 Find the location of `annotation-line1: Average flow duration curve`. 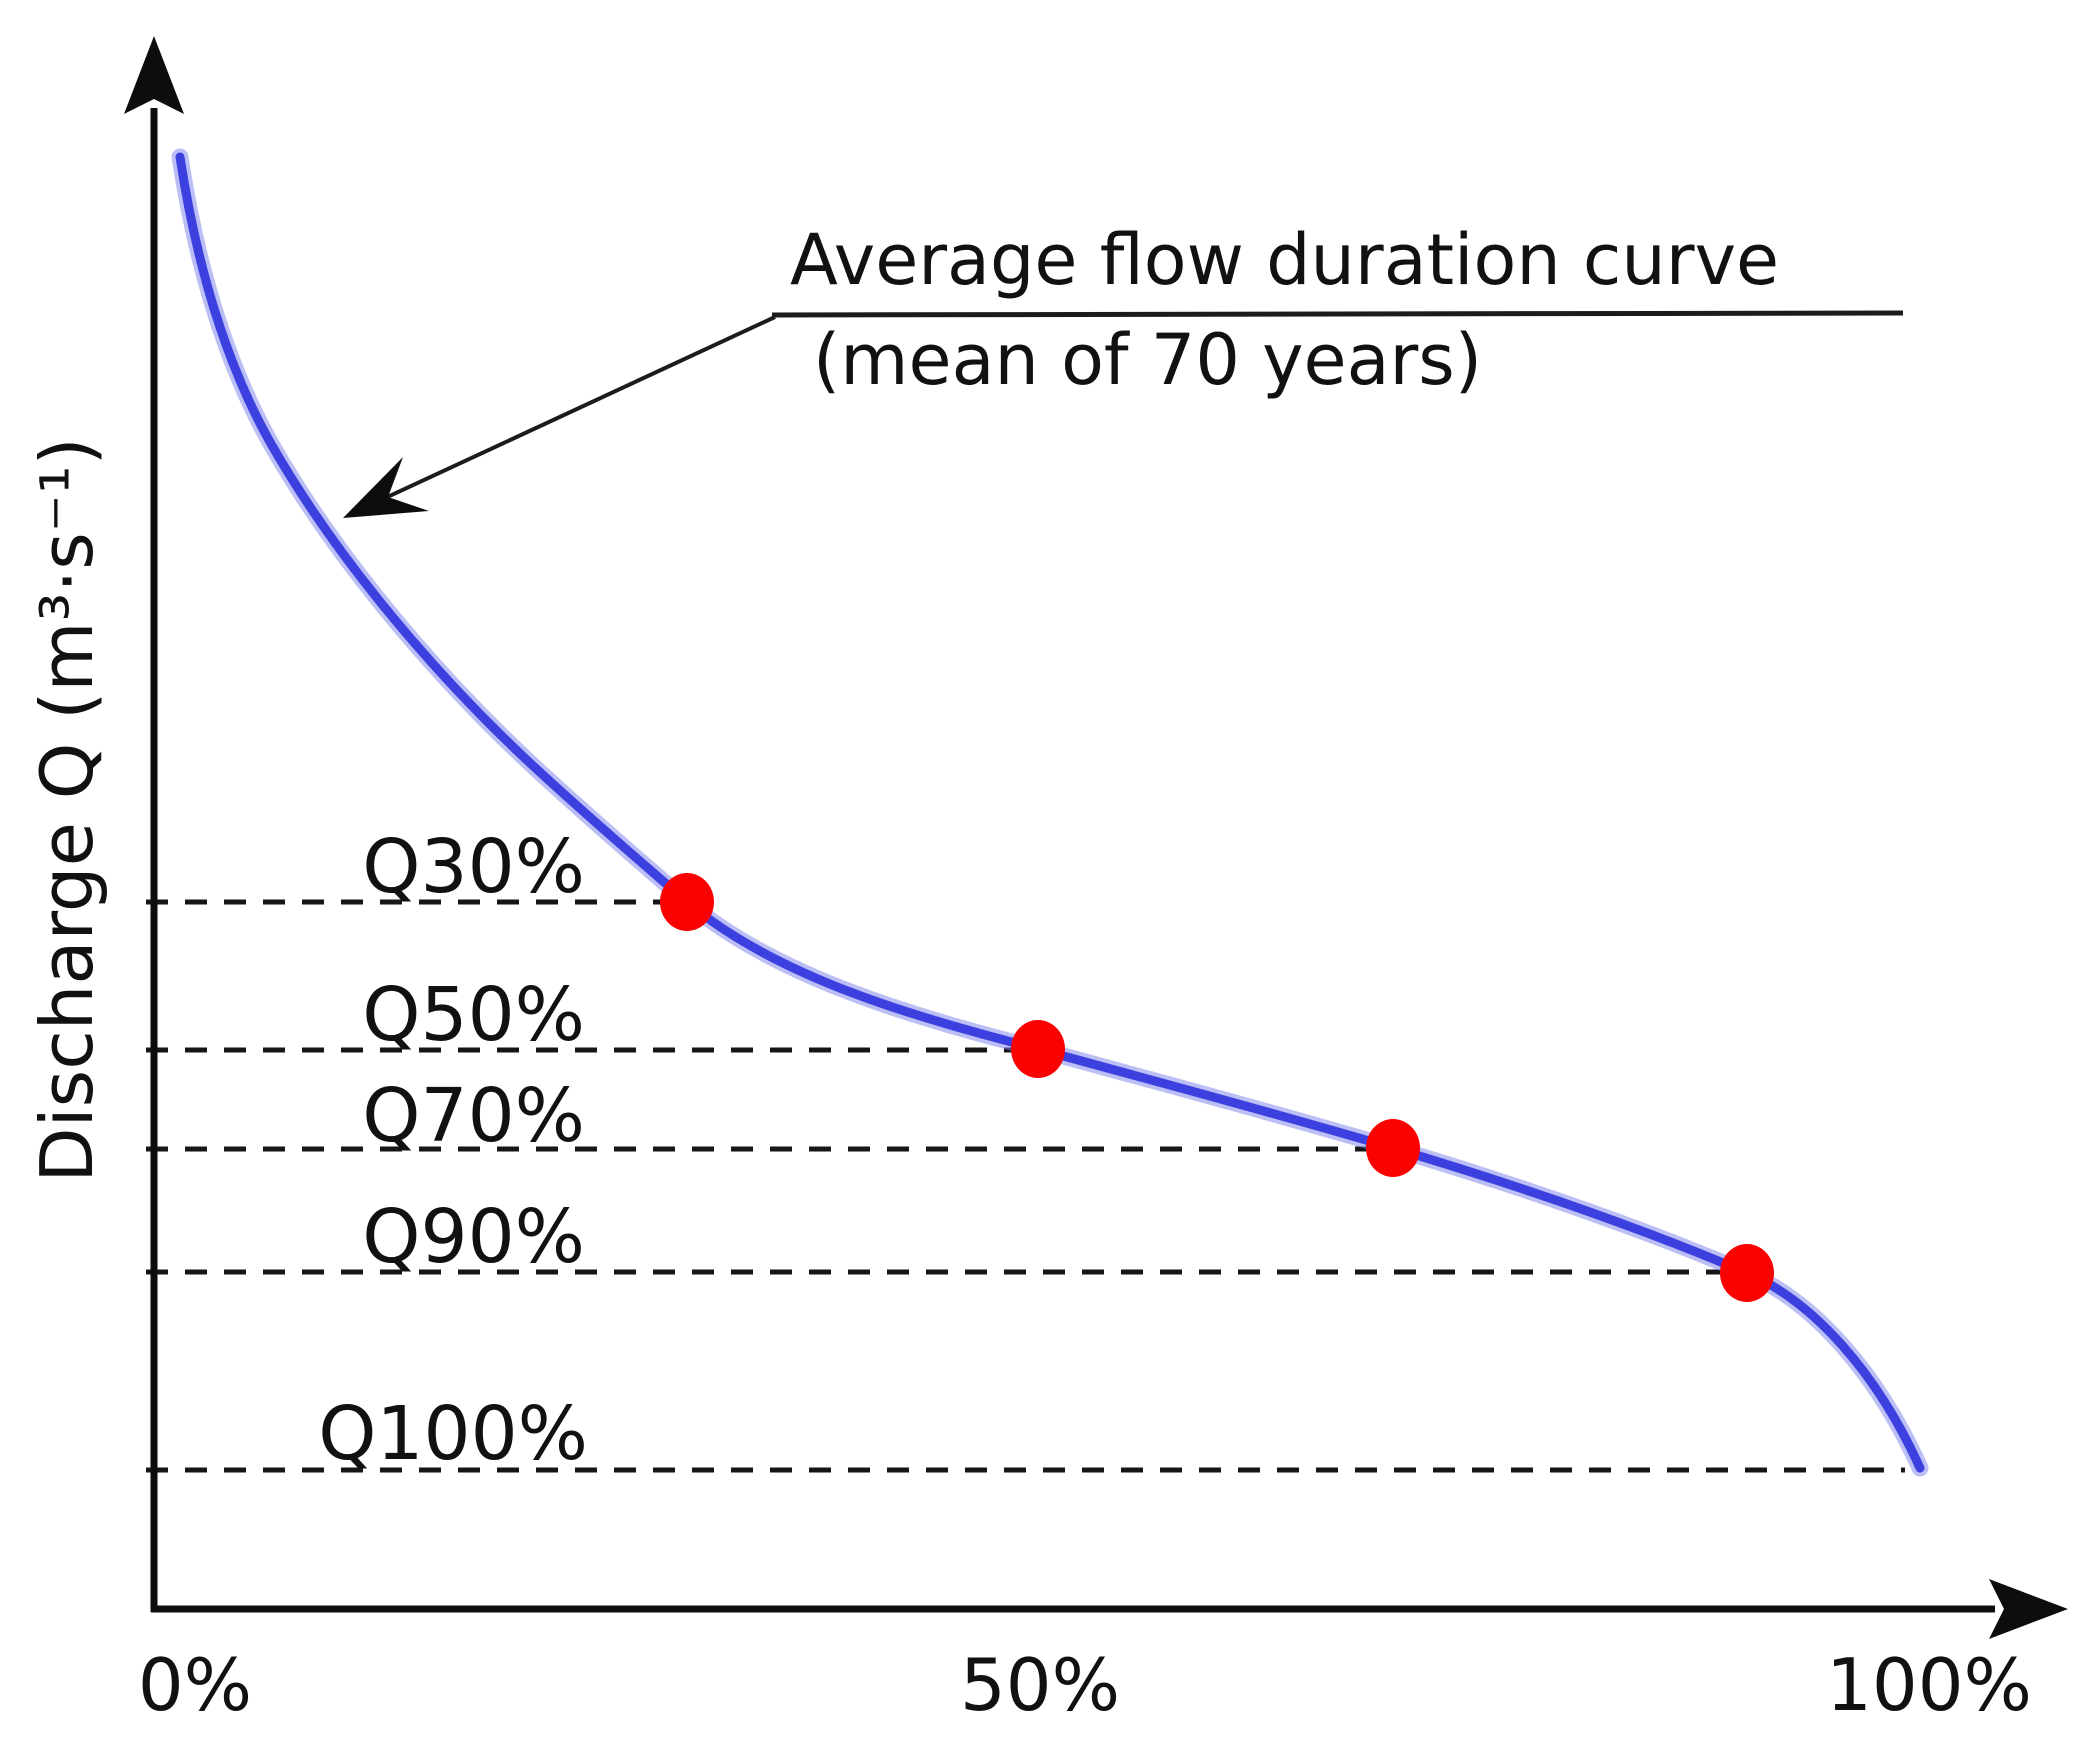

annotation-line1: Average flow duration curve is located at coordinates (1284, 260).